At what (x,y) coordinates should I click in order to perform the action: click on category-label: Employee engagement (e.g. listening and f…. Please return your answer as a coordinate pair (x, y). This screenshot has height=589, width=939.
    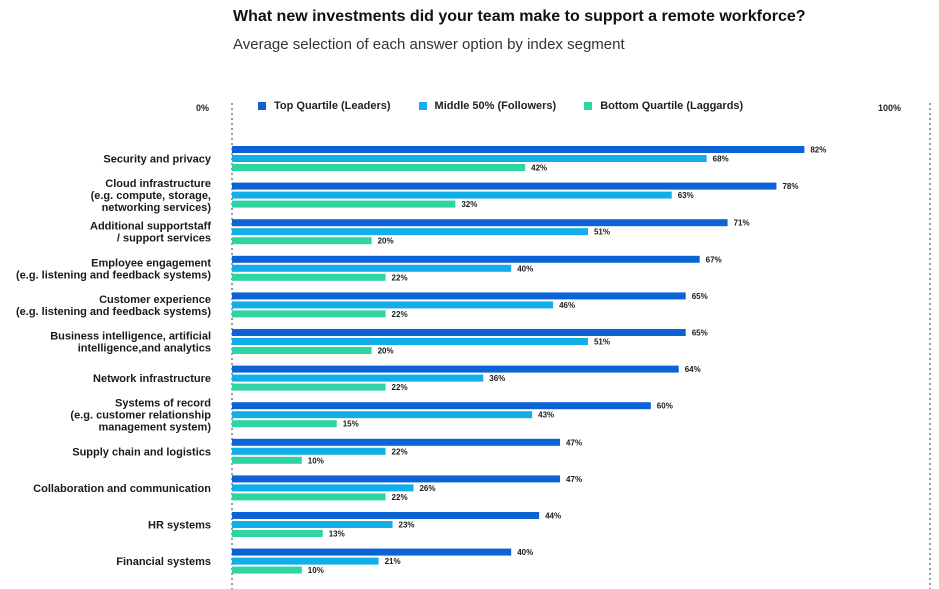
    Looking at the image, I should click on (113, 269).